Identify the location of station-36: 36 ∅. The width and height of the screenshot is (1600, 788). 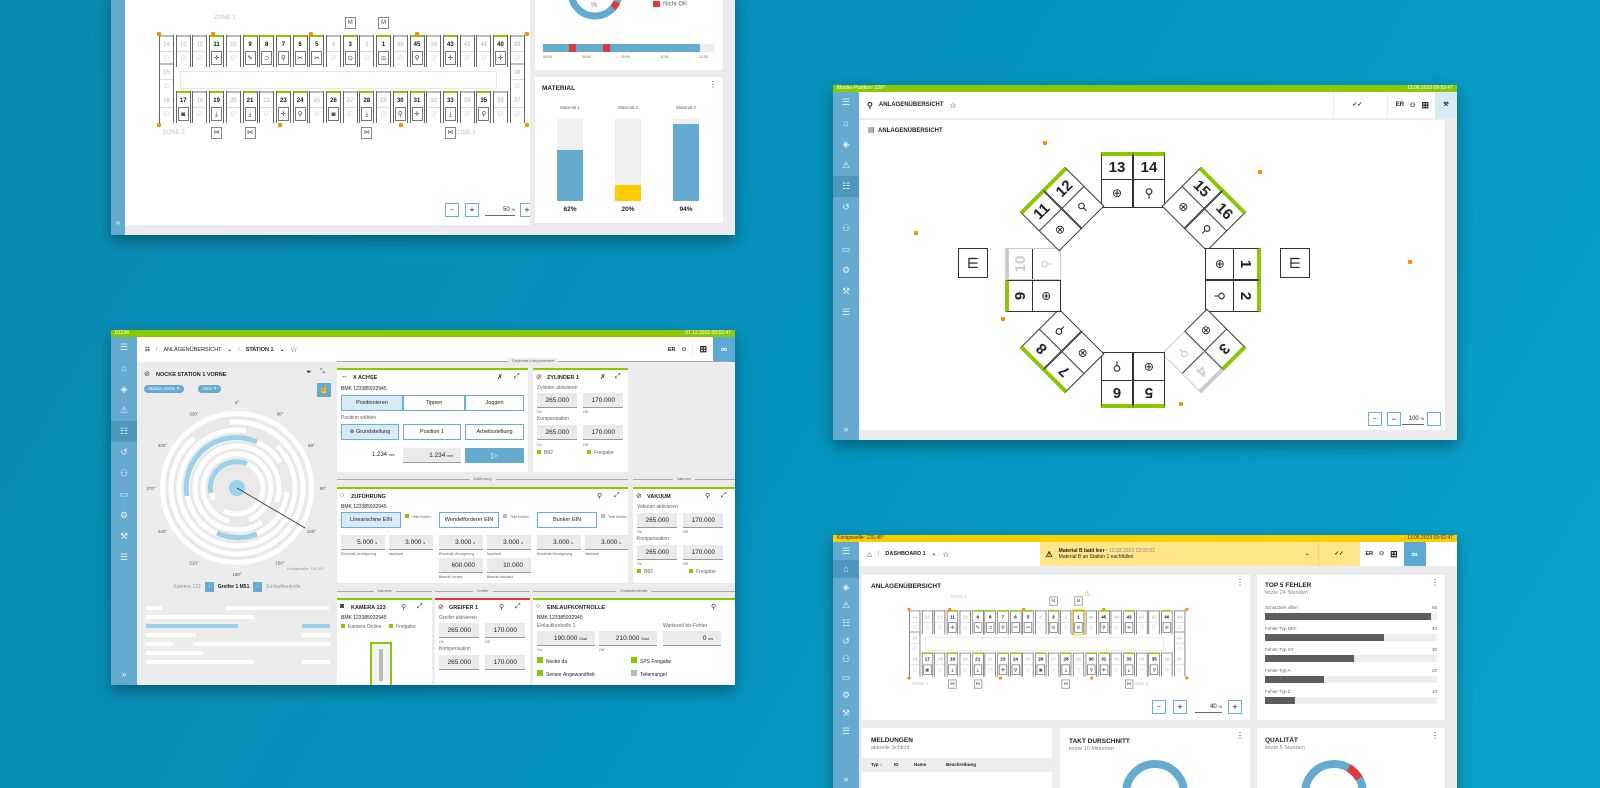
(500, 107).